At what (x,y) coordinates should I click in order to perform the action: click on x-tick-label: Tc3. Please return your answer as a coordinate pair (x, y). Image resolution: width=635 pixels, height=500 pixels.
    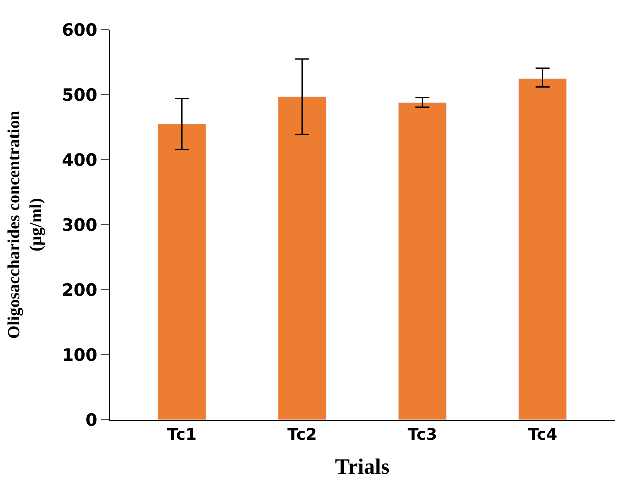
    Looking at the image, I should click on (423, 434).